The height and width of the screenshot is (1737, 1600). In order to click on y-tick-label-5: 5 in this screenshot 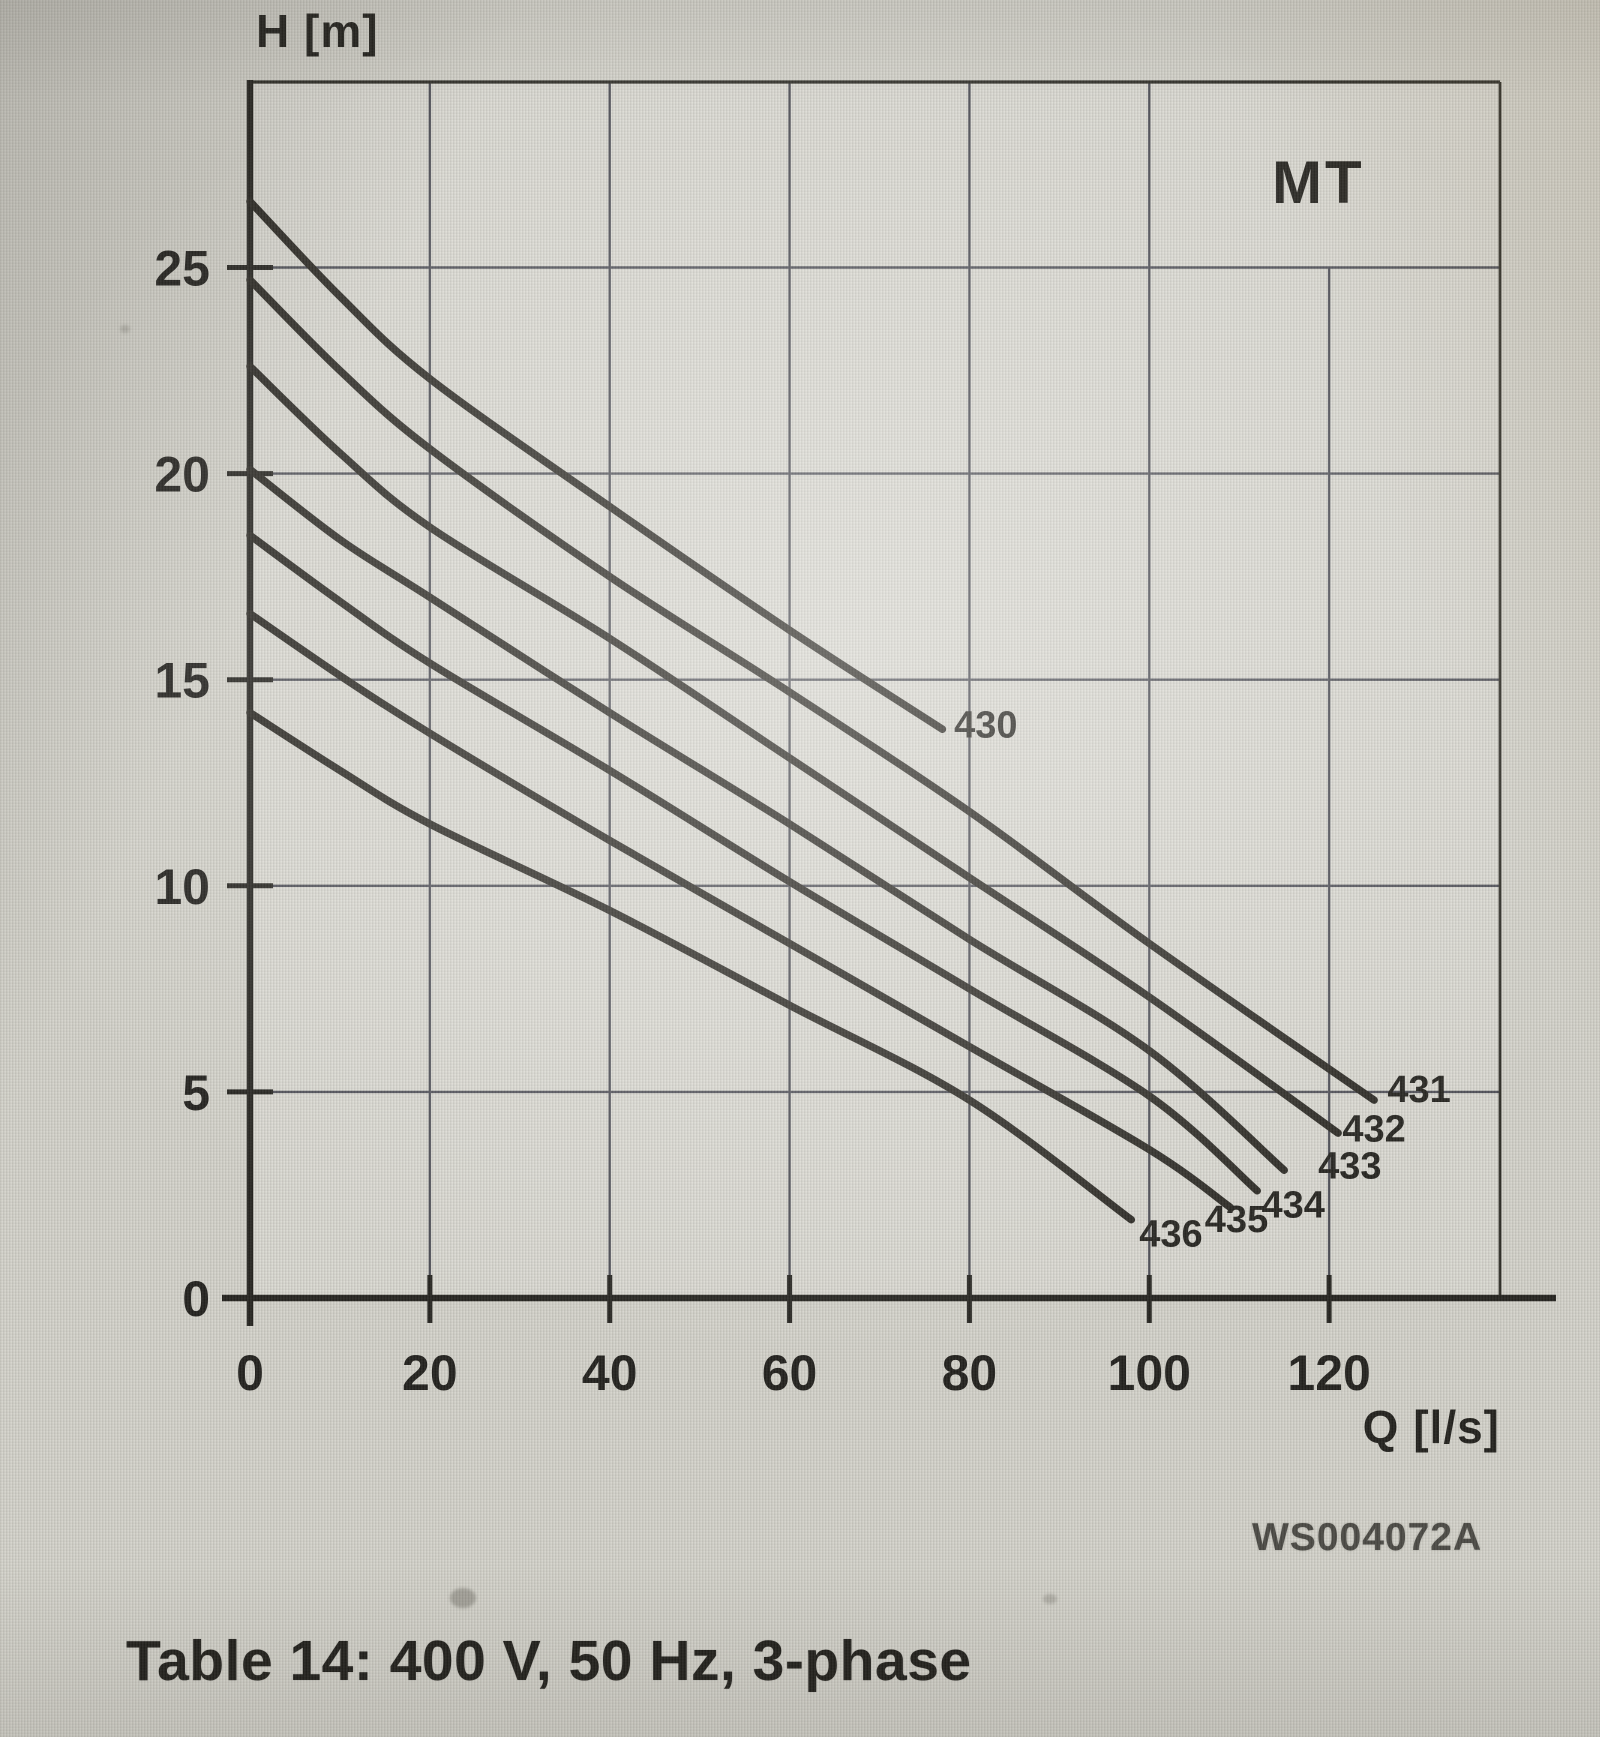, I will do `click(196, 1093)`.